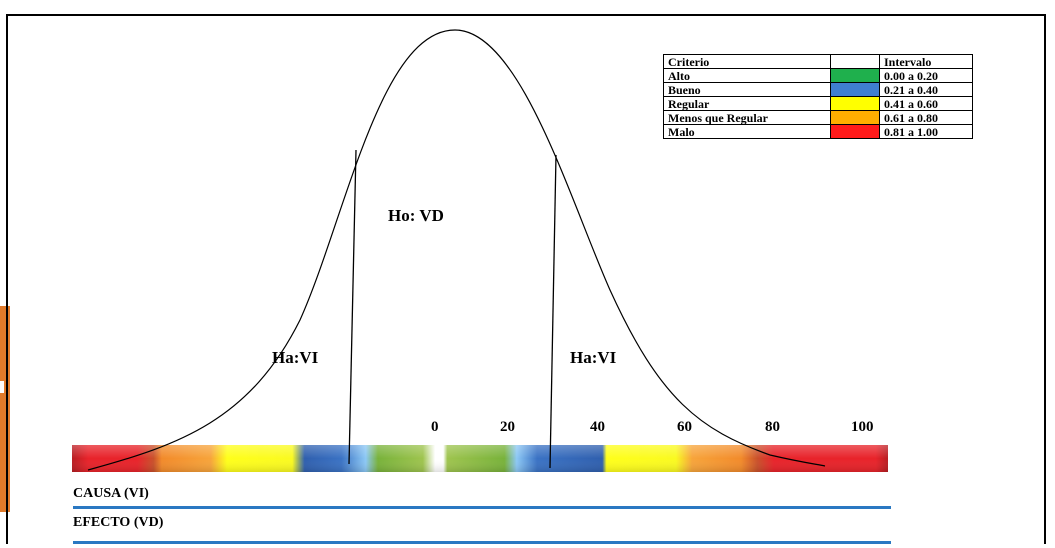 Image resolution: width=1055 pixels, height=548 pixels. What do you see at coordinates (118, 522) in the screenshot?
I see `efecto-label: EFECTO (VD)` at bounding box center [118, 522].